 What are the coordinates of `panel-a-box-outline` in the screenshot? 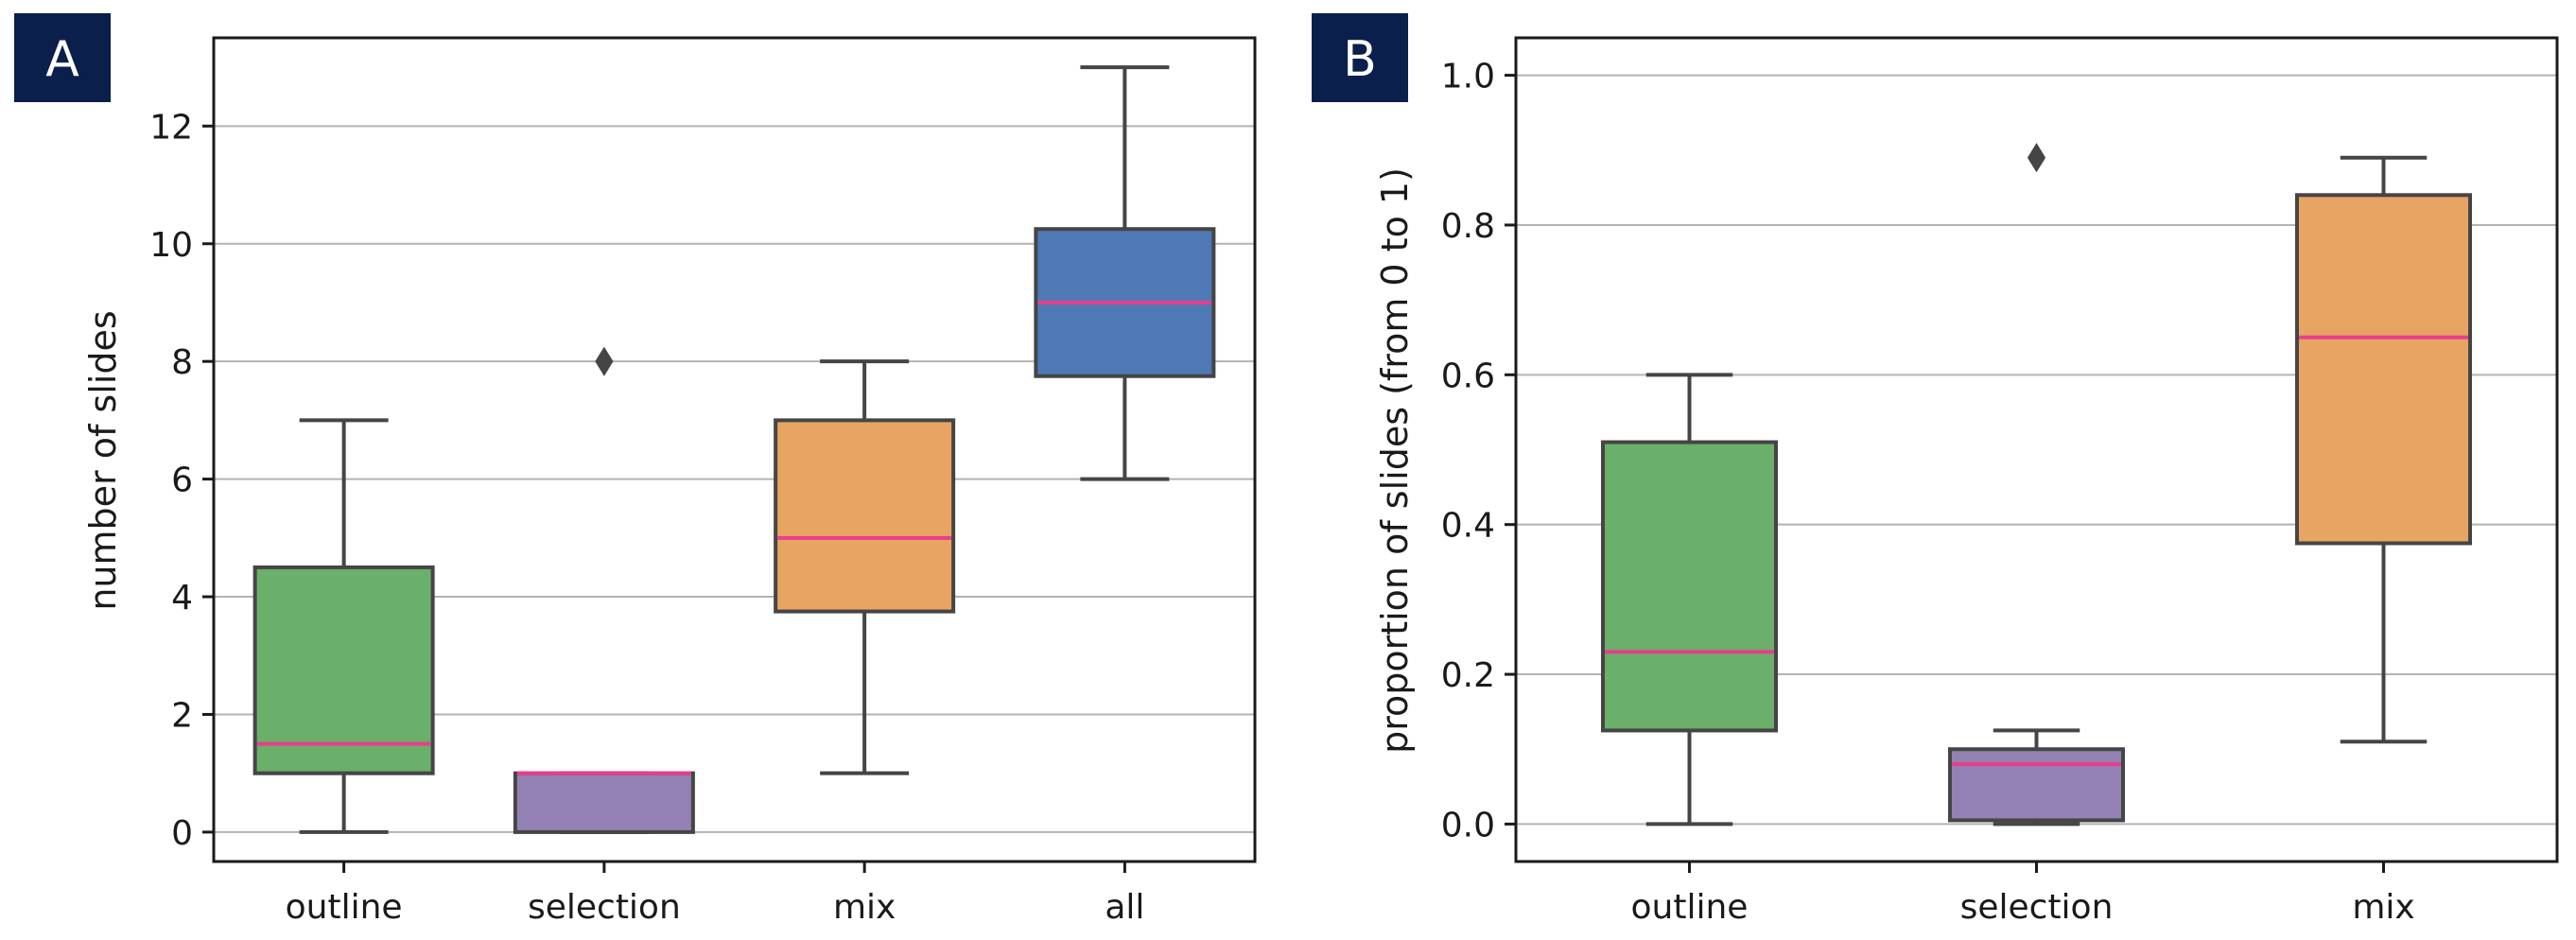 It's located at (343, 626).